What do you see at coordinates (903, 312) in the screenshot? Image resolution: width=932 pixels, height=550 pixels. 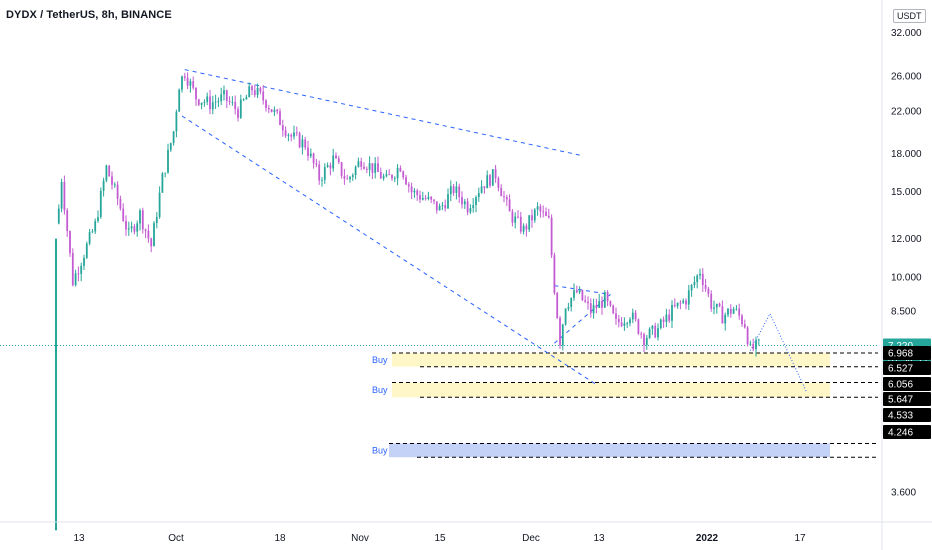 I see `y-tick-label: 8.500` at bounding box center [903, 312].